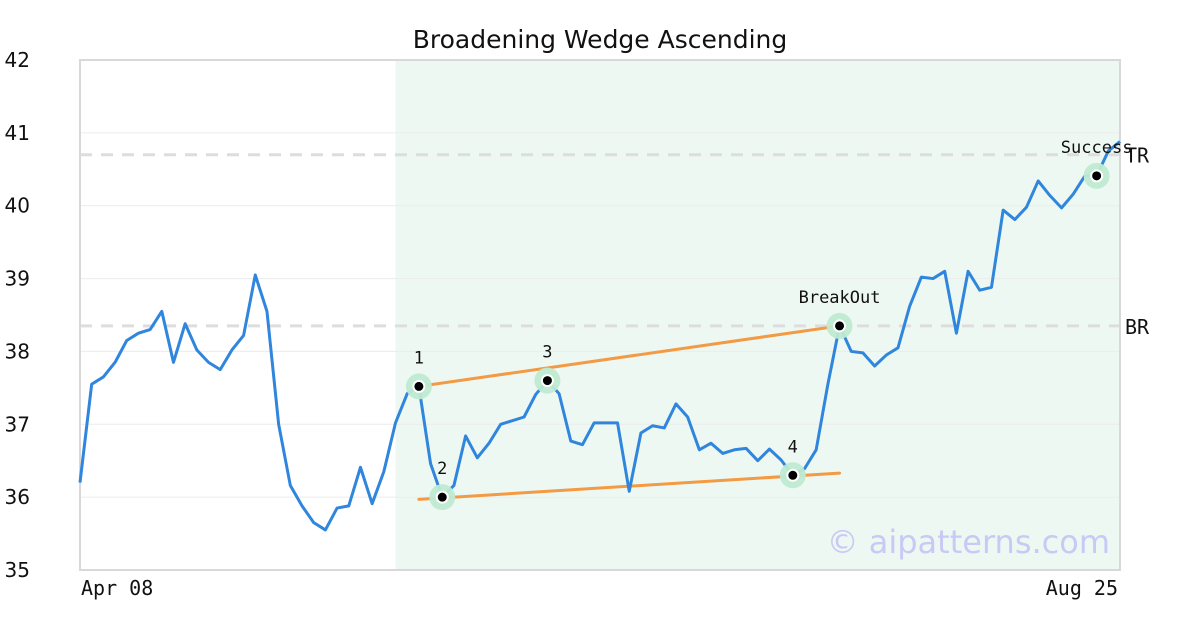 The width and height of the screenshot is (1200, 630). I want to click on y-tick-label: 38, so click(17, 351).